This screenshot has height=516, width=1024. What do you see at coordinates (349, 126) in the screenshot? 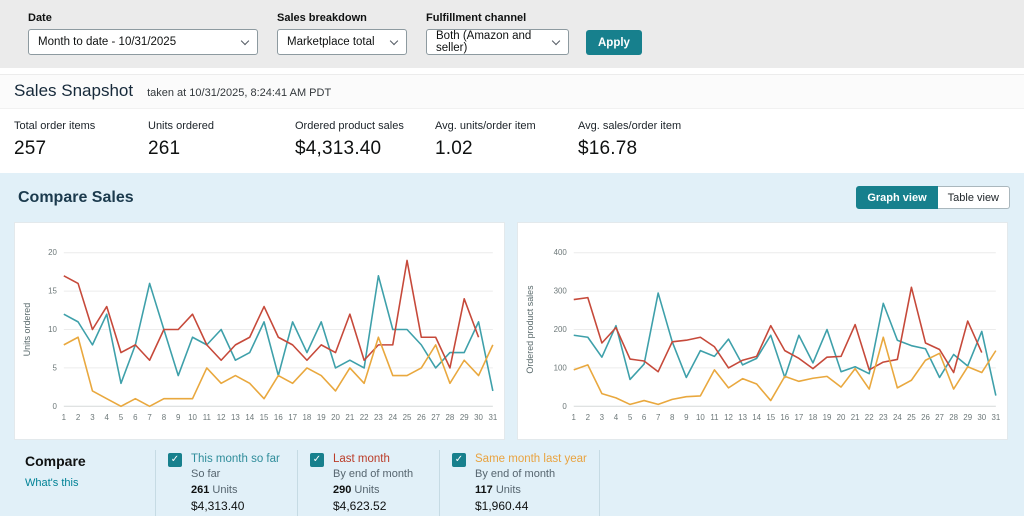
I see `metric-label: Ordered product sales` at bounding box center [349, 126].